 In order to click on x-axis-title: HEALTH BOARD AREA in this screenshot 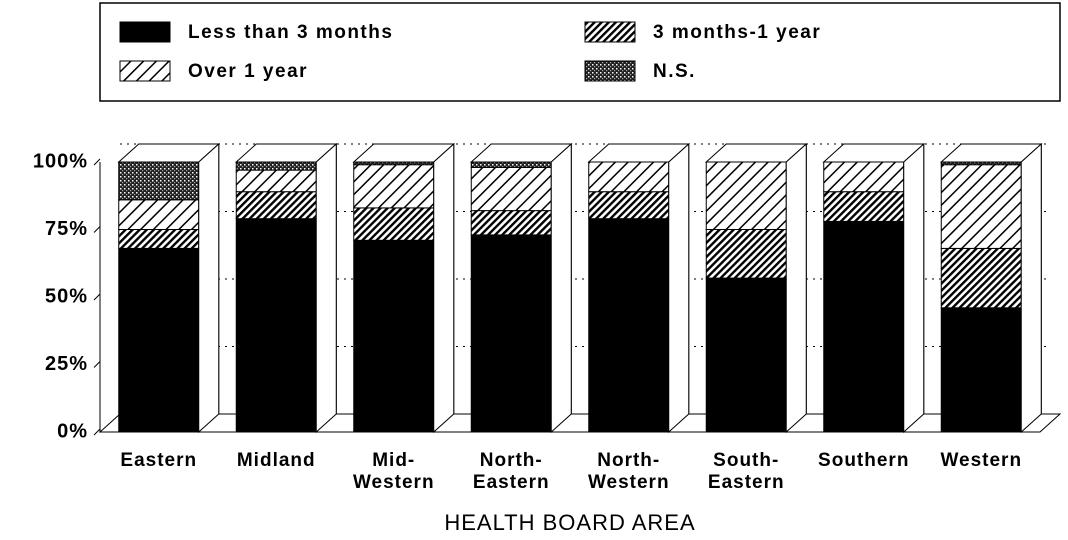, I will do `click(570, 522)`.